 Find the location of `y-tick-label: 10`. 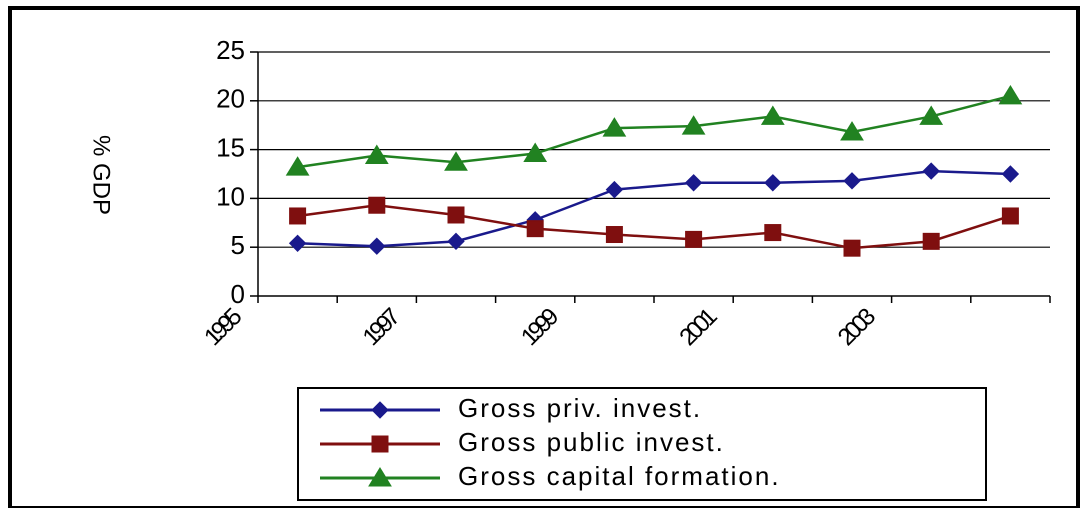

y-tick-label: 10 is located at coordinates (230, 196).